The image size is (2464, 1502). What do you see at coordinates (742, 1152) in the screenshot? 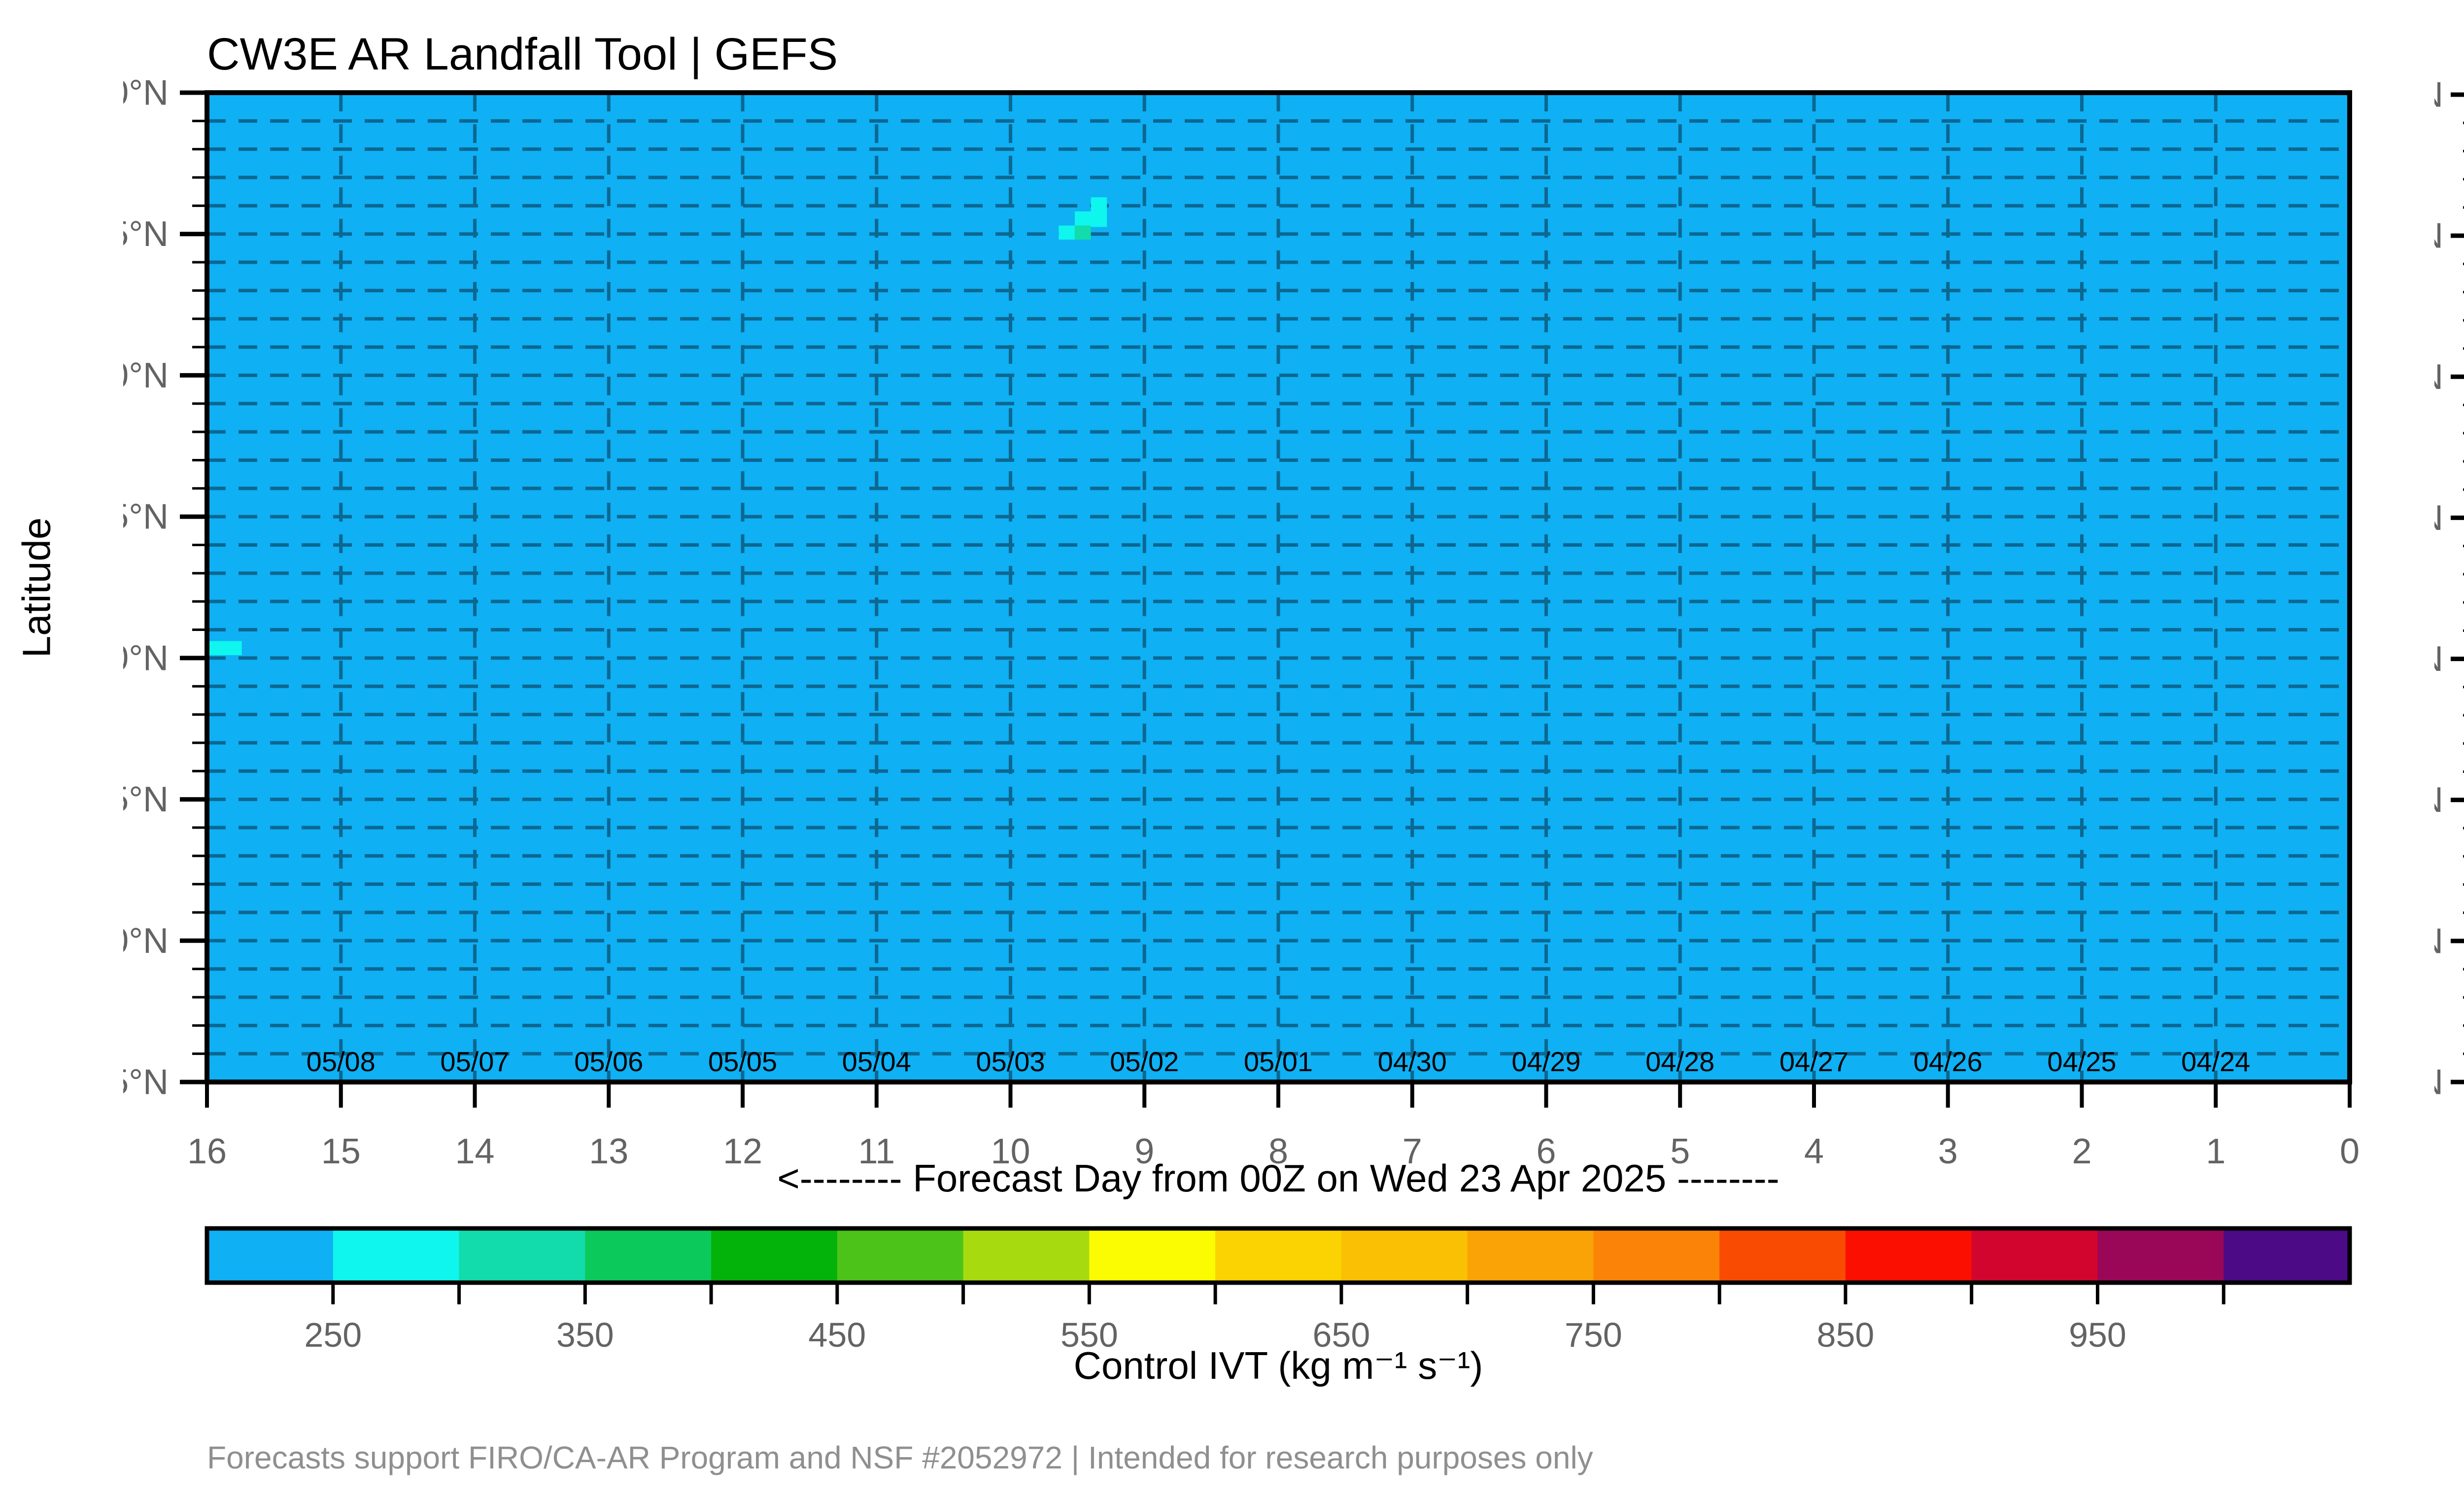
I see `x-tick-label: 12` at bounding box center [742, 1152].